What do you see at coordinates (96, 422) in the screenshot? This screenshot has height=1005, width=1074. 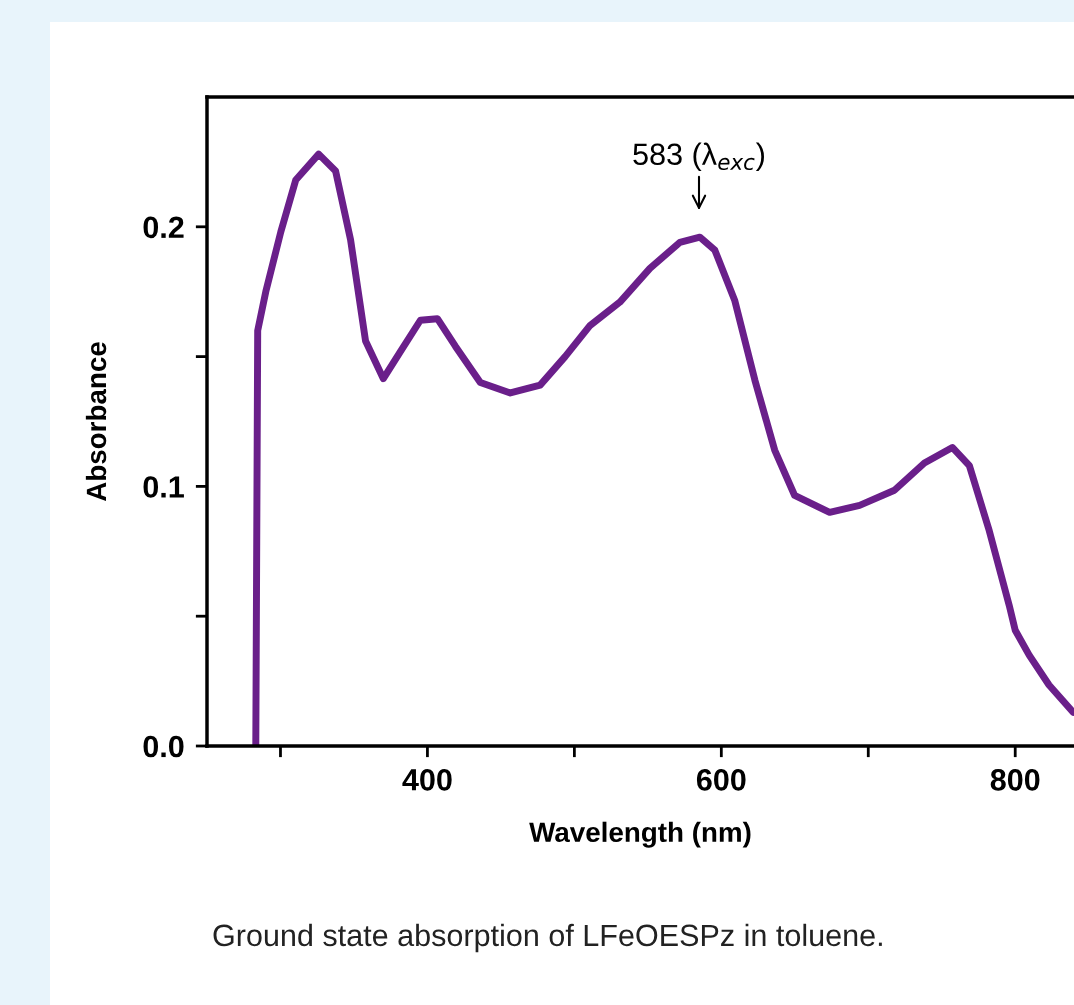 I see `y-axis-title: Absorbance` at bounding box center [96, 422].